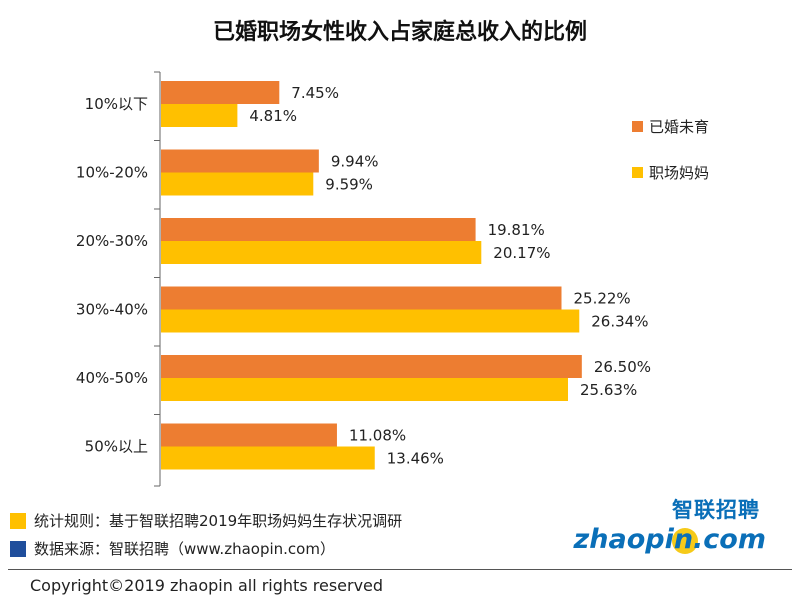 This screenshot has height=605, width=800. Describe the element at coordinates (18, 520) in the screenshot. I see `yellow-square-icon` at that location.